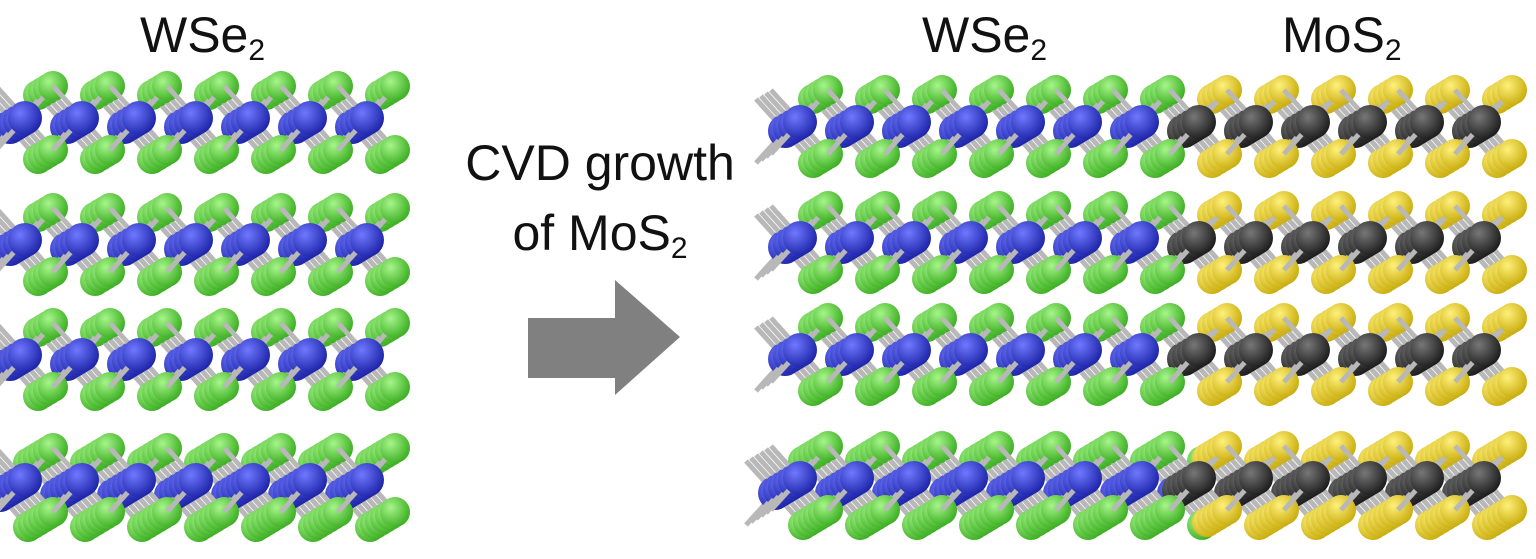 This screenshot has height=559, width=1536. I want to click on process-line2: of MoS2, so click(600, 241).